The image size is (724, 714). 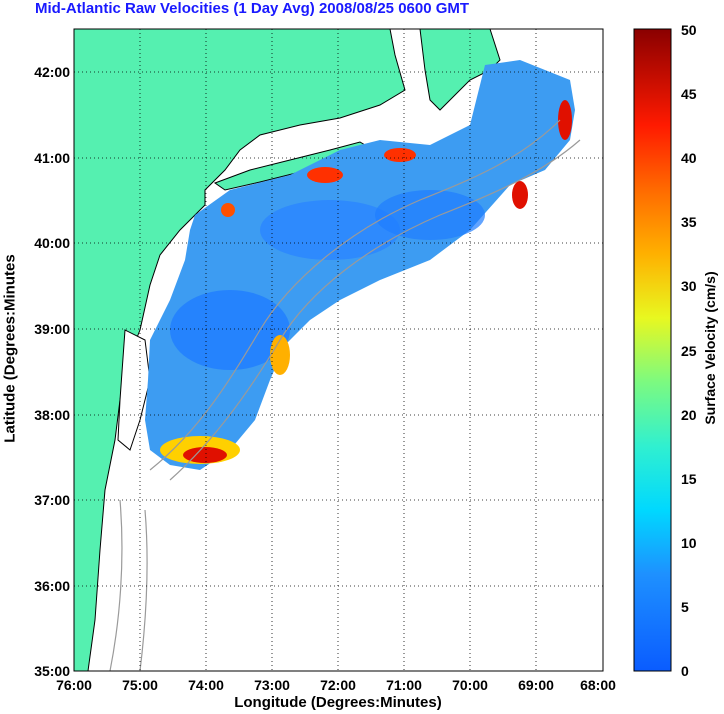 What do you see at coordinates (689, 286) in the screenshot?
I see `colorbar-tick-label: 30` at bounding box center [689, 286].